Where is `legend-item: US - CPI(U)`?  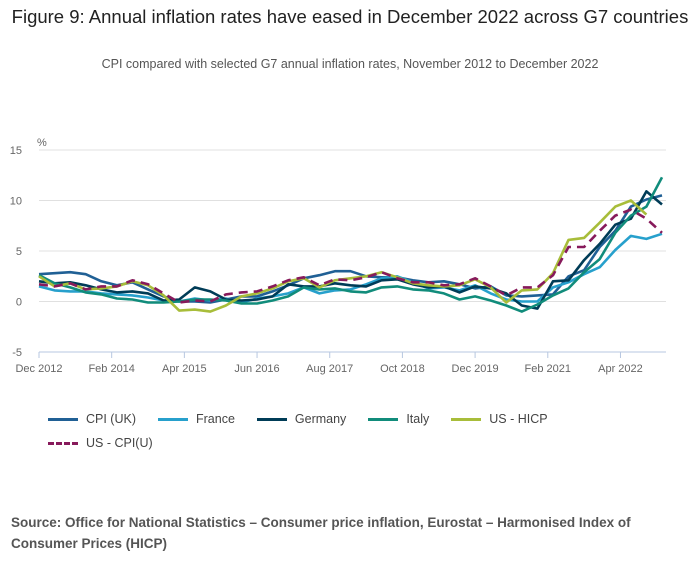
legend-item: US - CPI(U) is located at coordinates (100, 443).